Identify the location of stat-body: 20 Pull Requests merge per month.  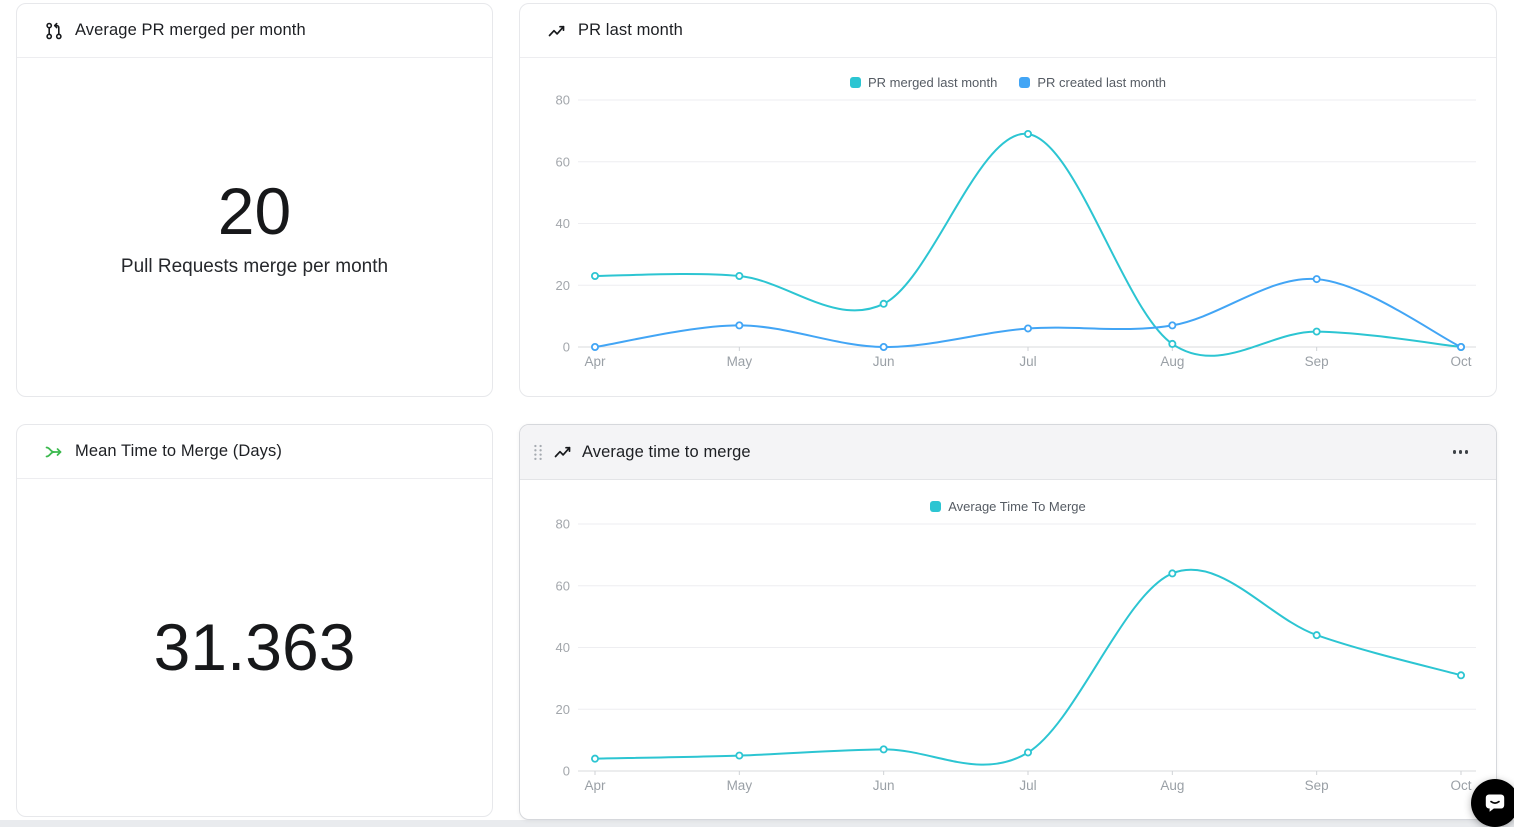
(254, 226).